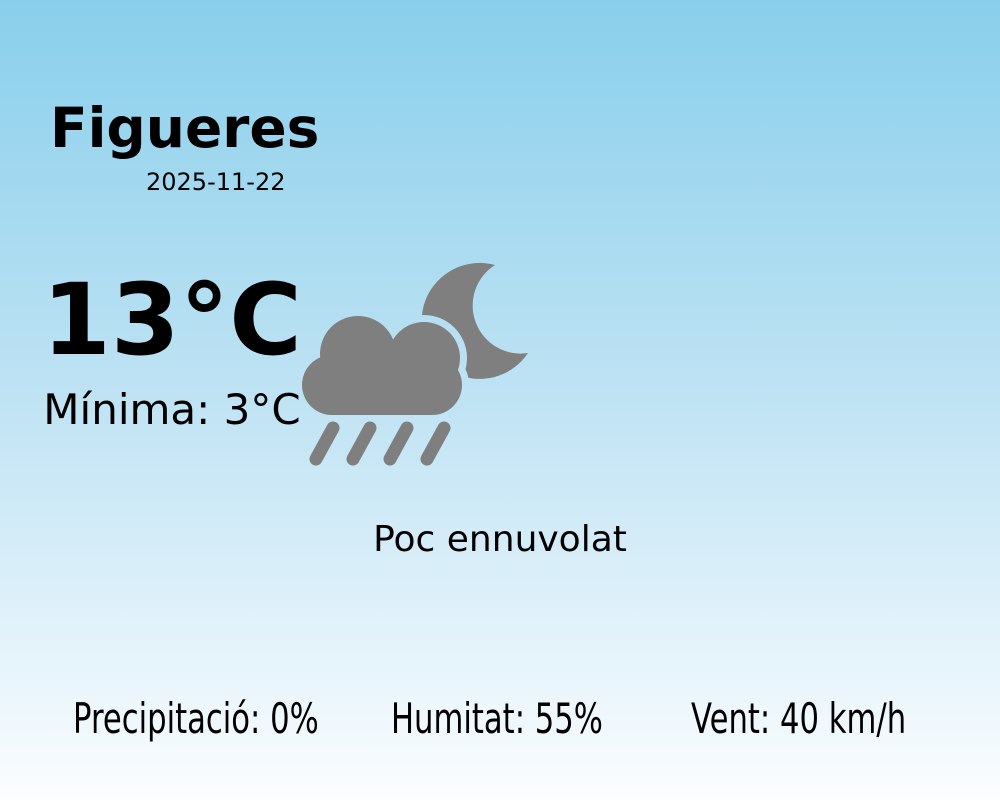 The width and height of the screenshot is (1000, 800). Describe the element at coordinates (380, 443) in the screenshot. I see `rain-strokes` at that location.